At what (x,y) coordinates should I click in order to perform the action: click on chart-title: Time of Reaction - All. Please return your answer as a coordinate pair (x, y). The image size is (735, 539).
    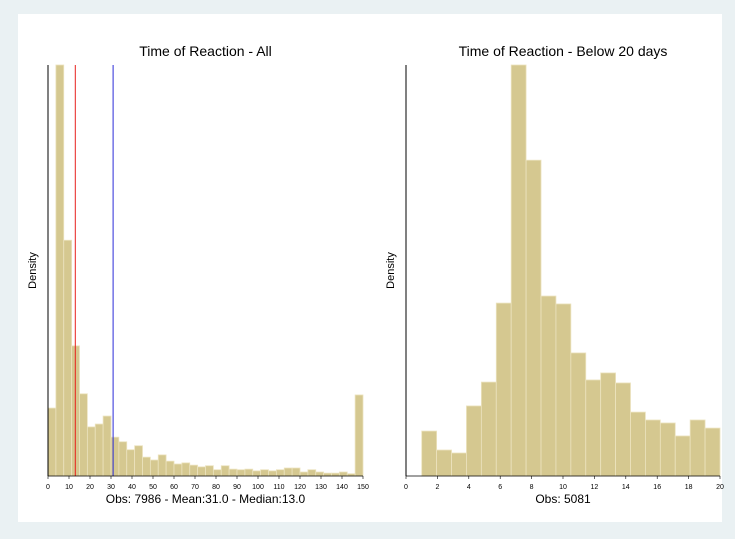
    Looking at the image, I should click on (205, 51).